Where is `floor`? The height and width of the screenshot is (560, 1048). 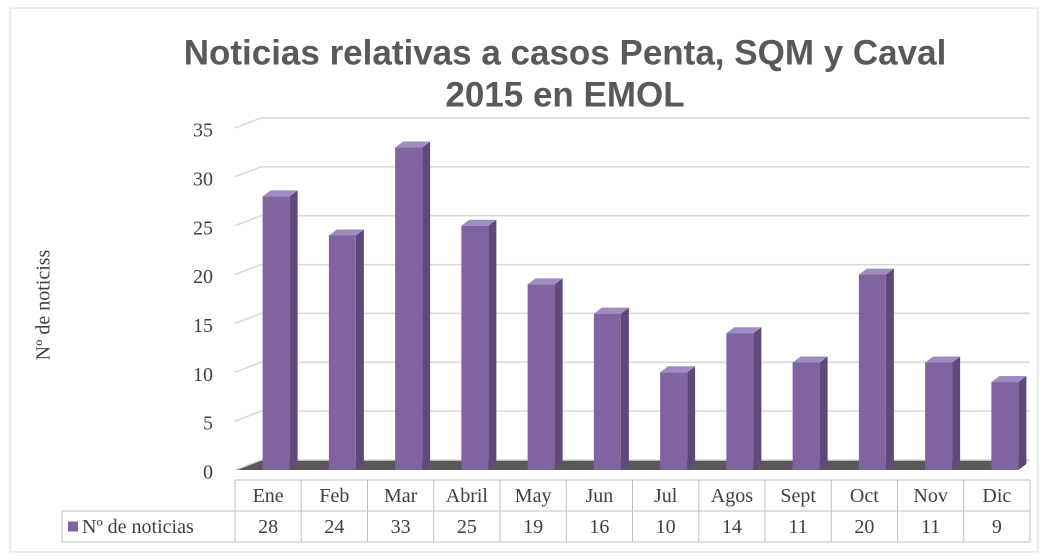 floor is located at coordinates (632, 465).